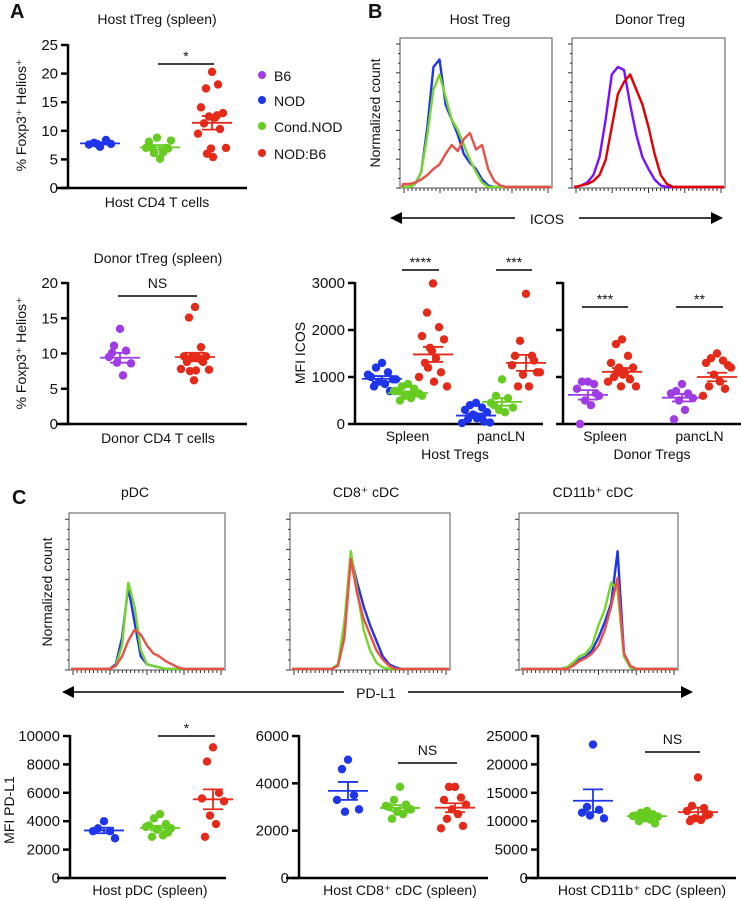 This screenshot has height=900, width=741. I want to click on significance-label: ***, so click(514, 262).